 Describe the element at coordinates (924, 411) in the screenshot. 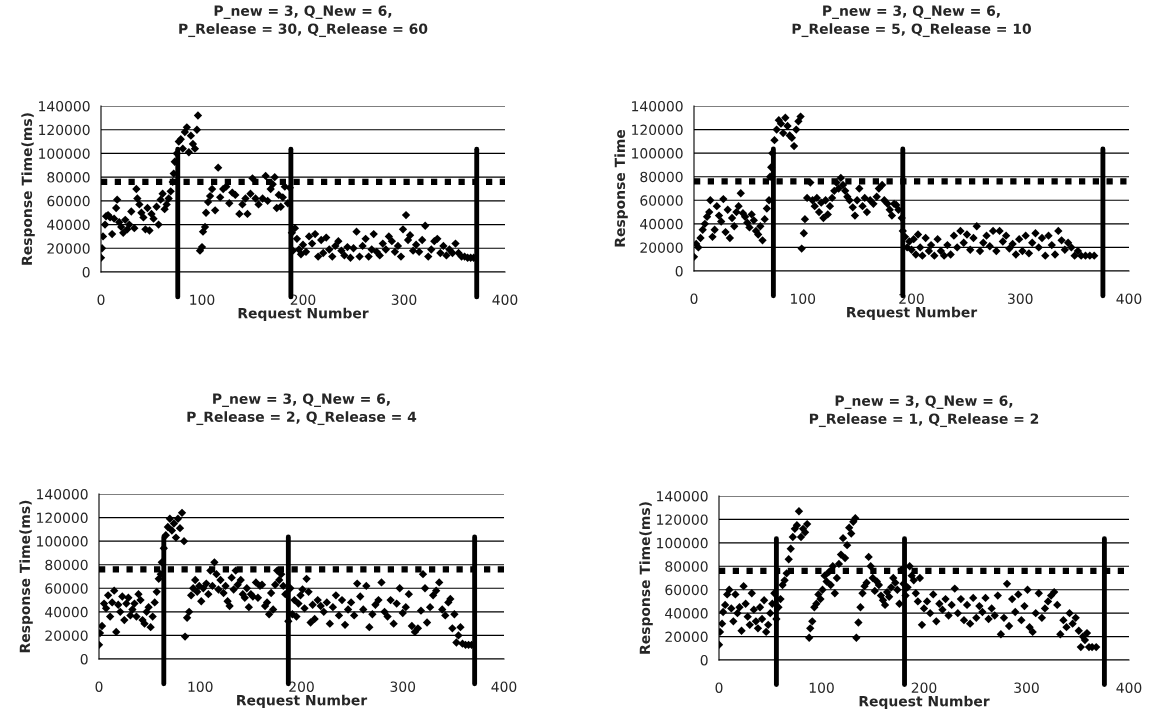

I see `chart-title: P_new = 3, Q_New = 6, P_Release = 1, Q_Release = 2` at that location.